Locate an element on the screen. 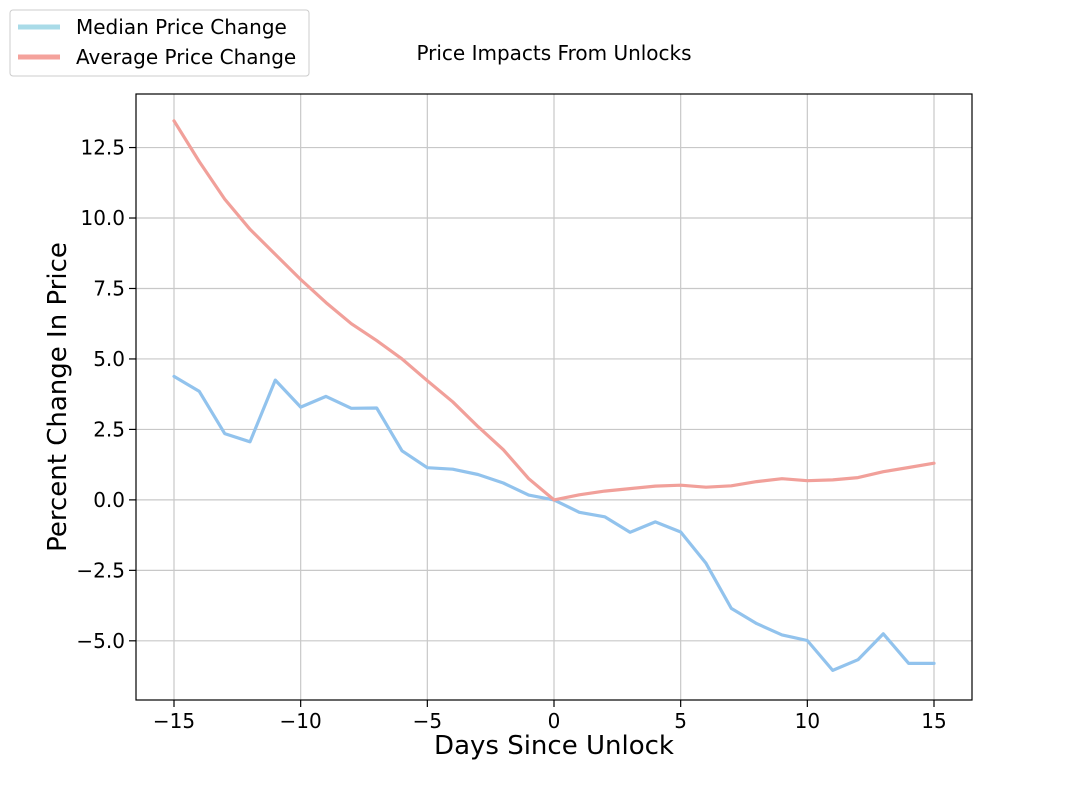 Image resolution: width=1080 pixels, height=785 pixels. legend: Median Price Change Average Price Change is located at coordinates (159, 43).